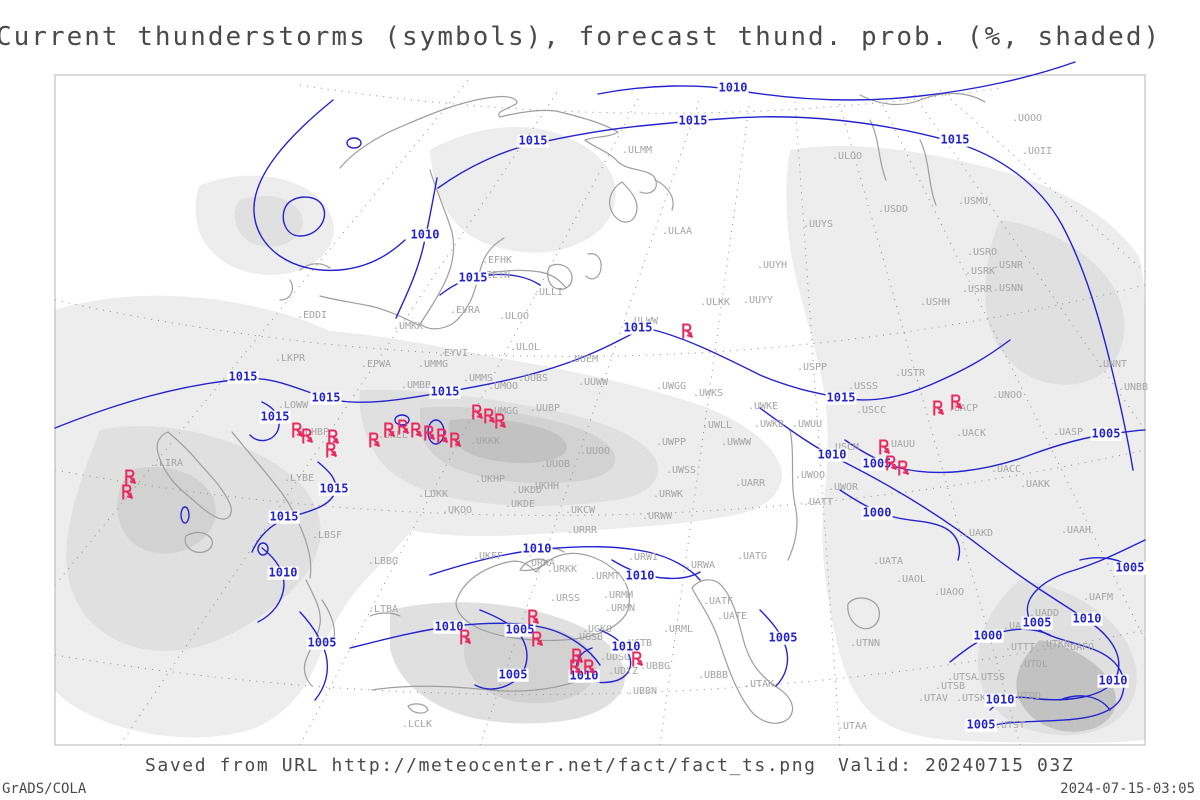 This screenshot has width=1200, height=800. What do you see at coordinates (1112, 364) in the screenshot?
I see `station-label: .UNNT` at bounding box center [1112, 364].